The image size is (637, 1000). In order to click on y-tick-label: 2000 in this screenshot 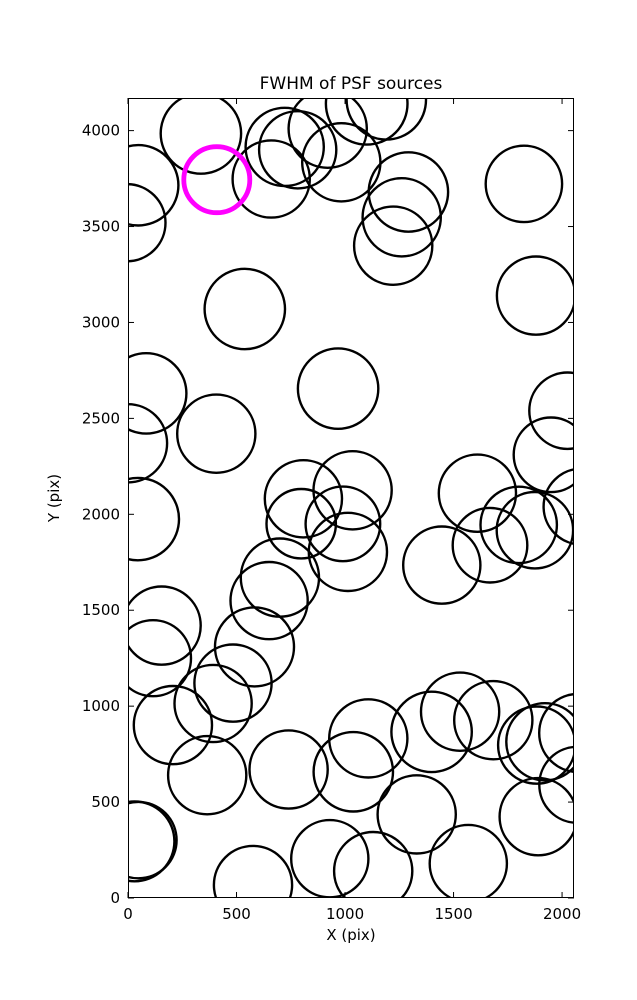, I will do `click(101, 514)`.